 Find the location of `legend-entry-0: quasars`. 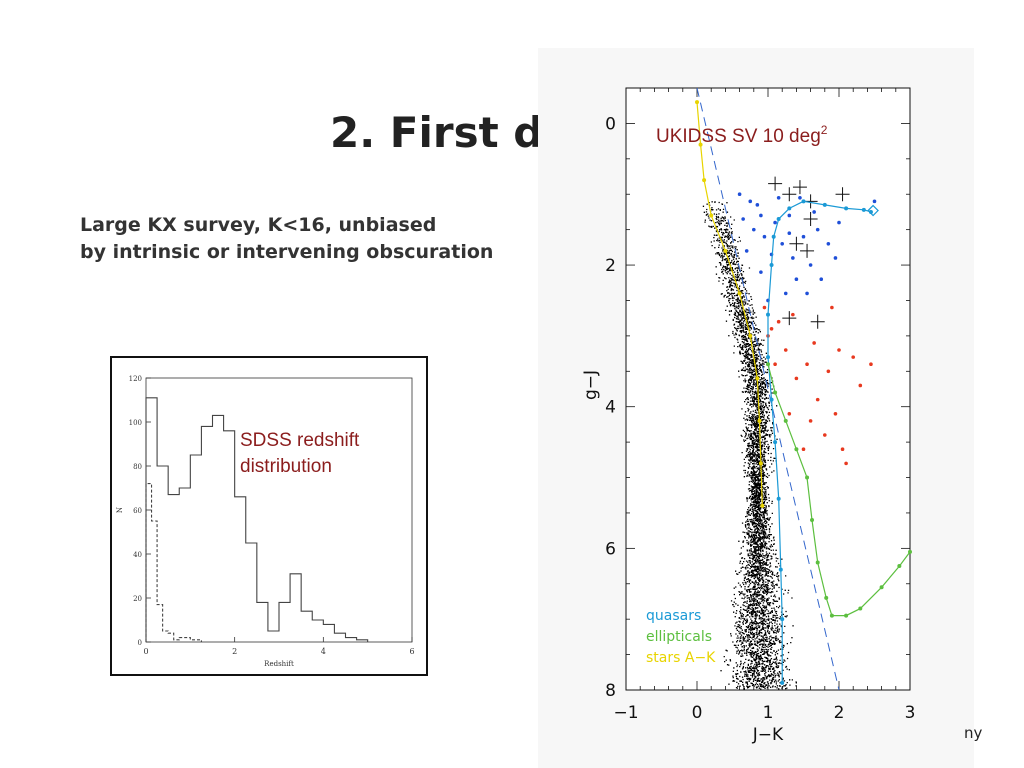

legend-entry-0: quasars is located at coordinates (673, 616).